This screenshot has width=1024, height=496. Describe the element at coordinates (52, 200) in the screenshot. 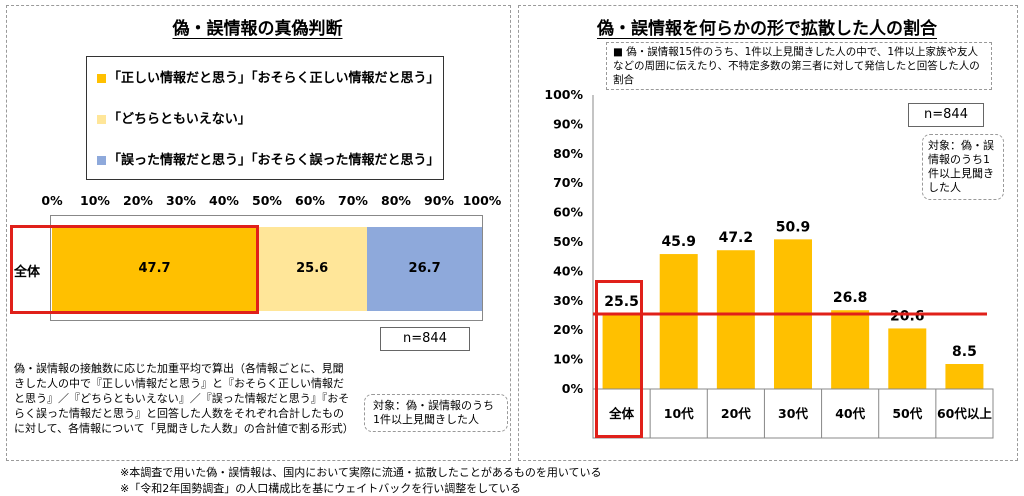

I see `x-tick-label: 0%` at that location.